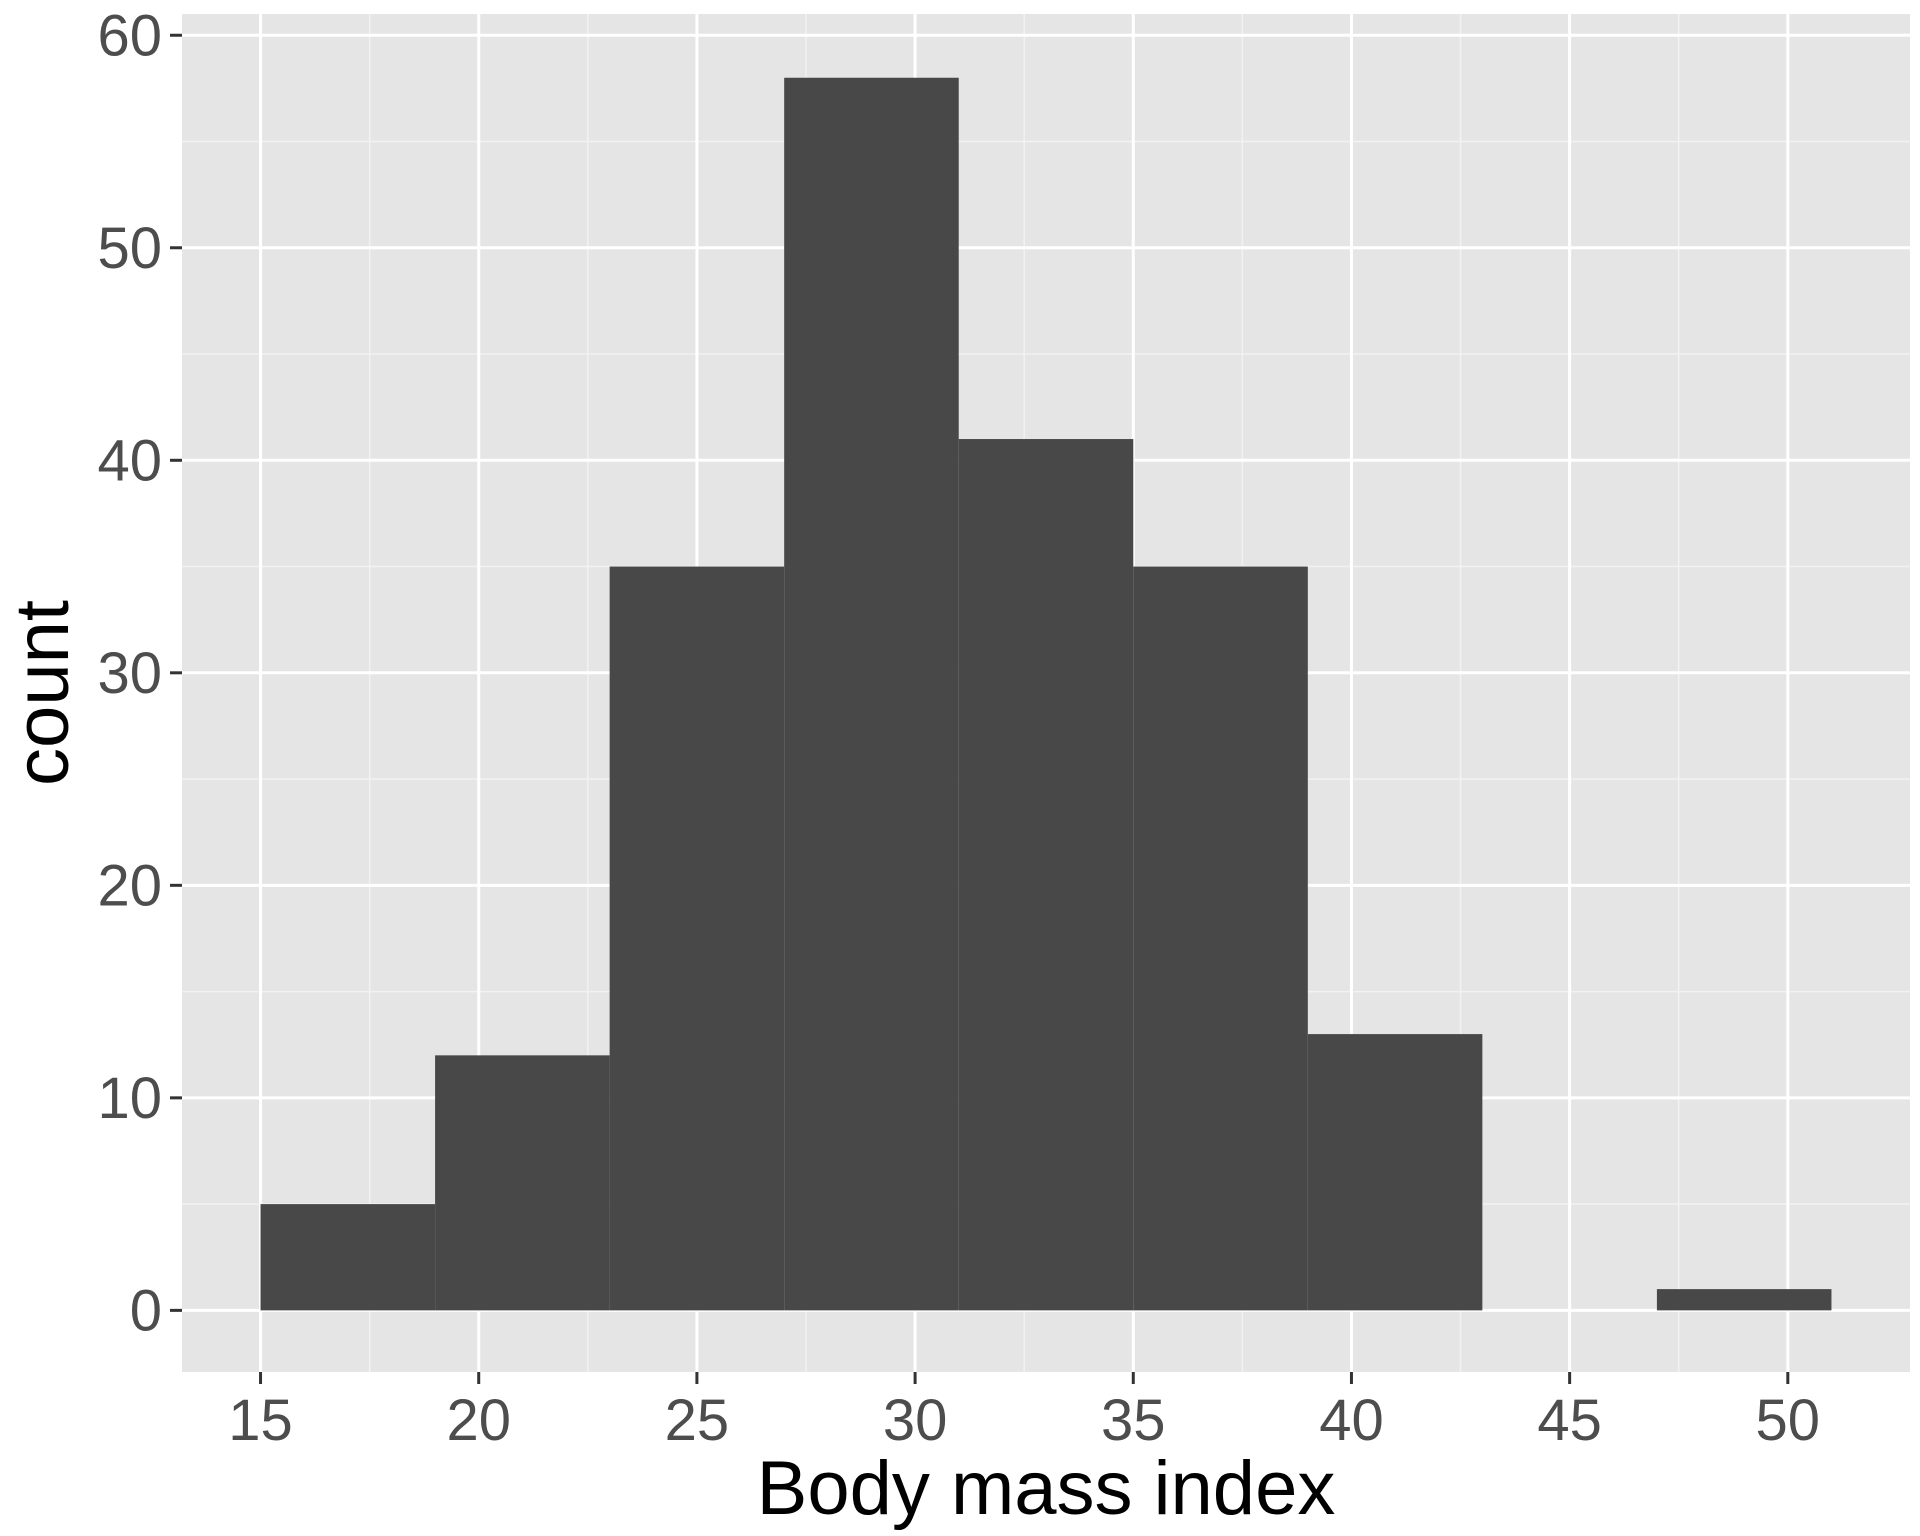 The width and height of the screenshot is (1920, 1536). I want to click on y-tick-label: 40, so click(129, 460).